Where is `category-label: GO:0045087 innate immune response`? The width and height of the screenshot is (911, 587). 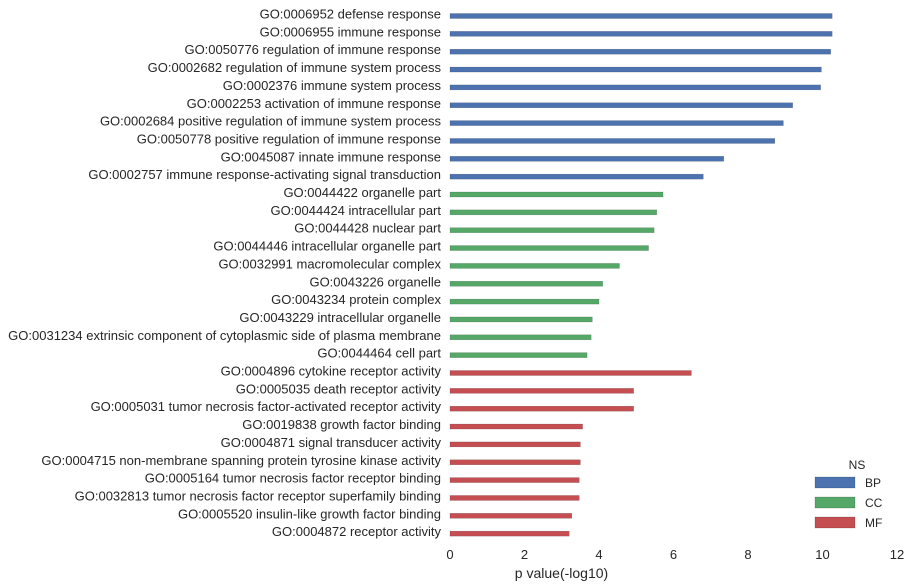 category-label: GO:0045087 innate immune response is located at coordinates (331, 156).